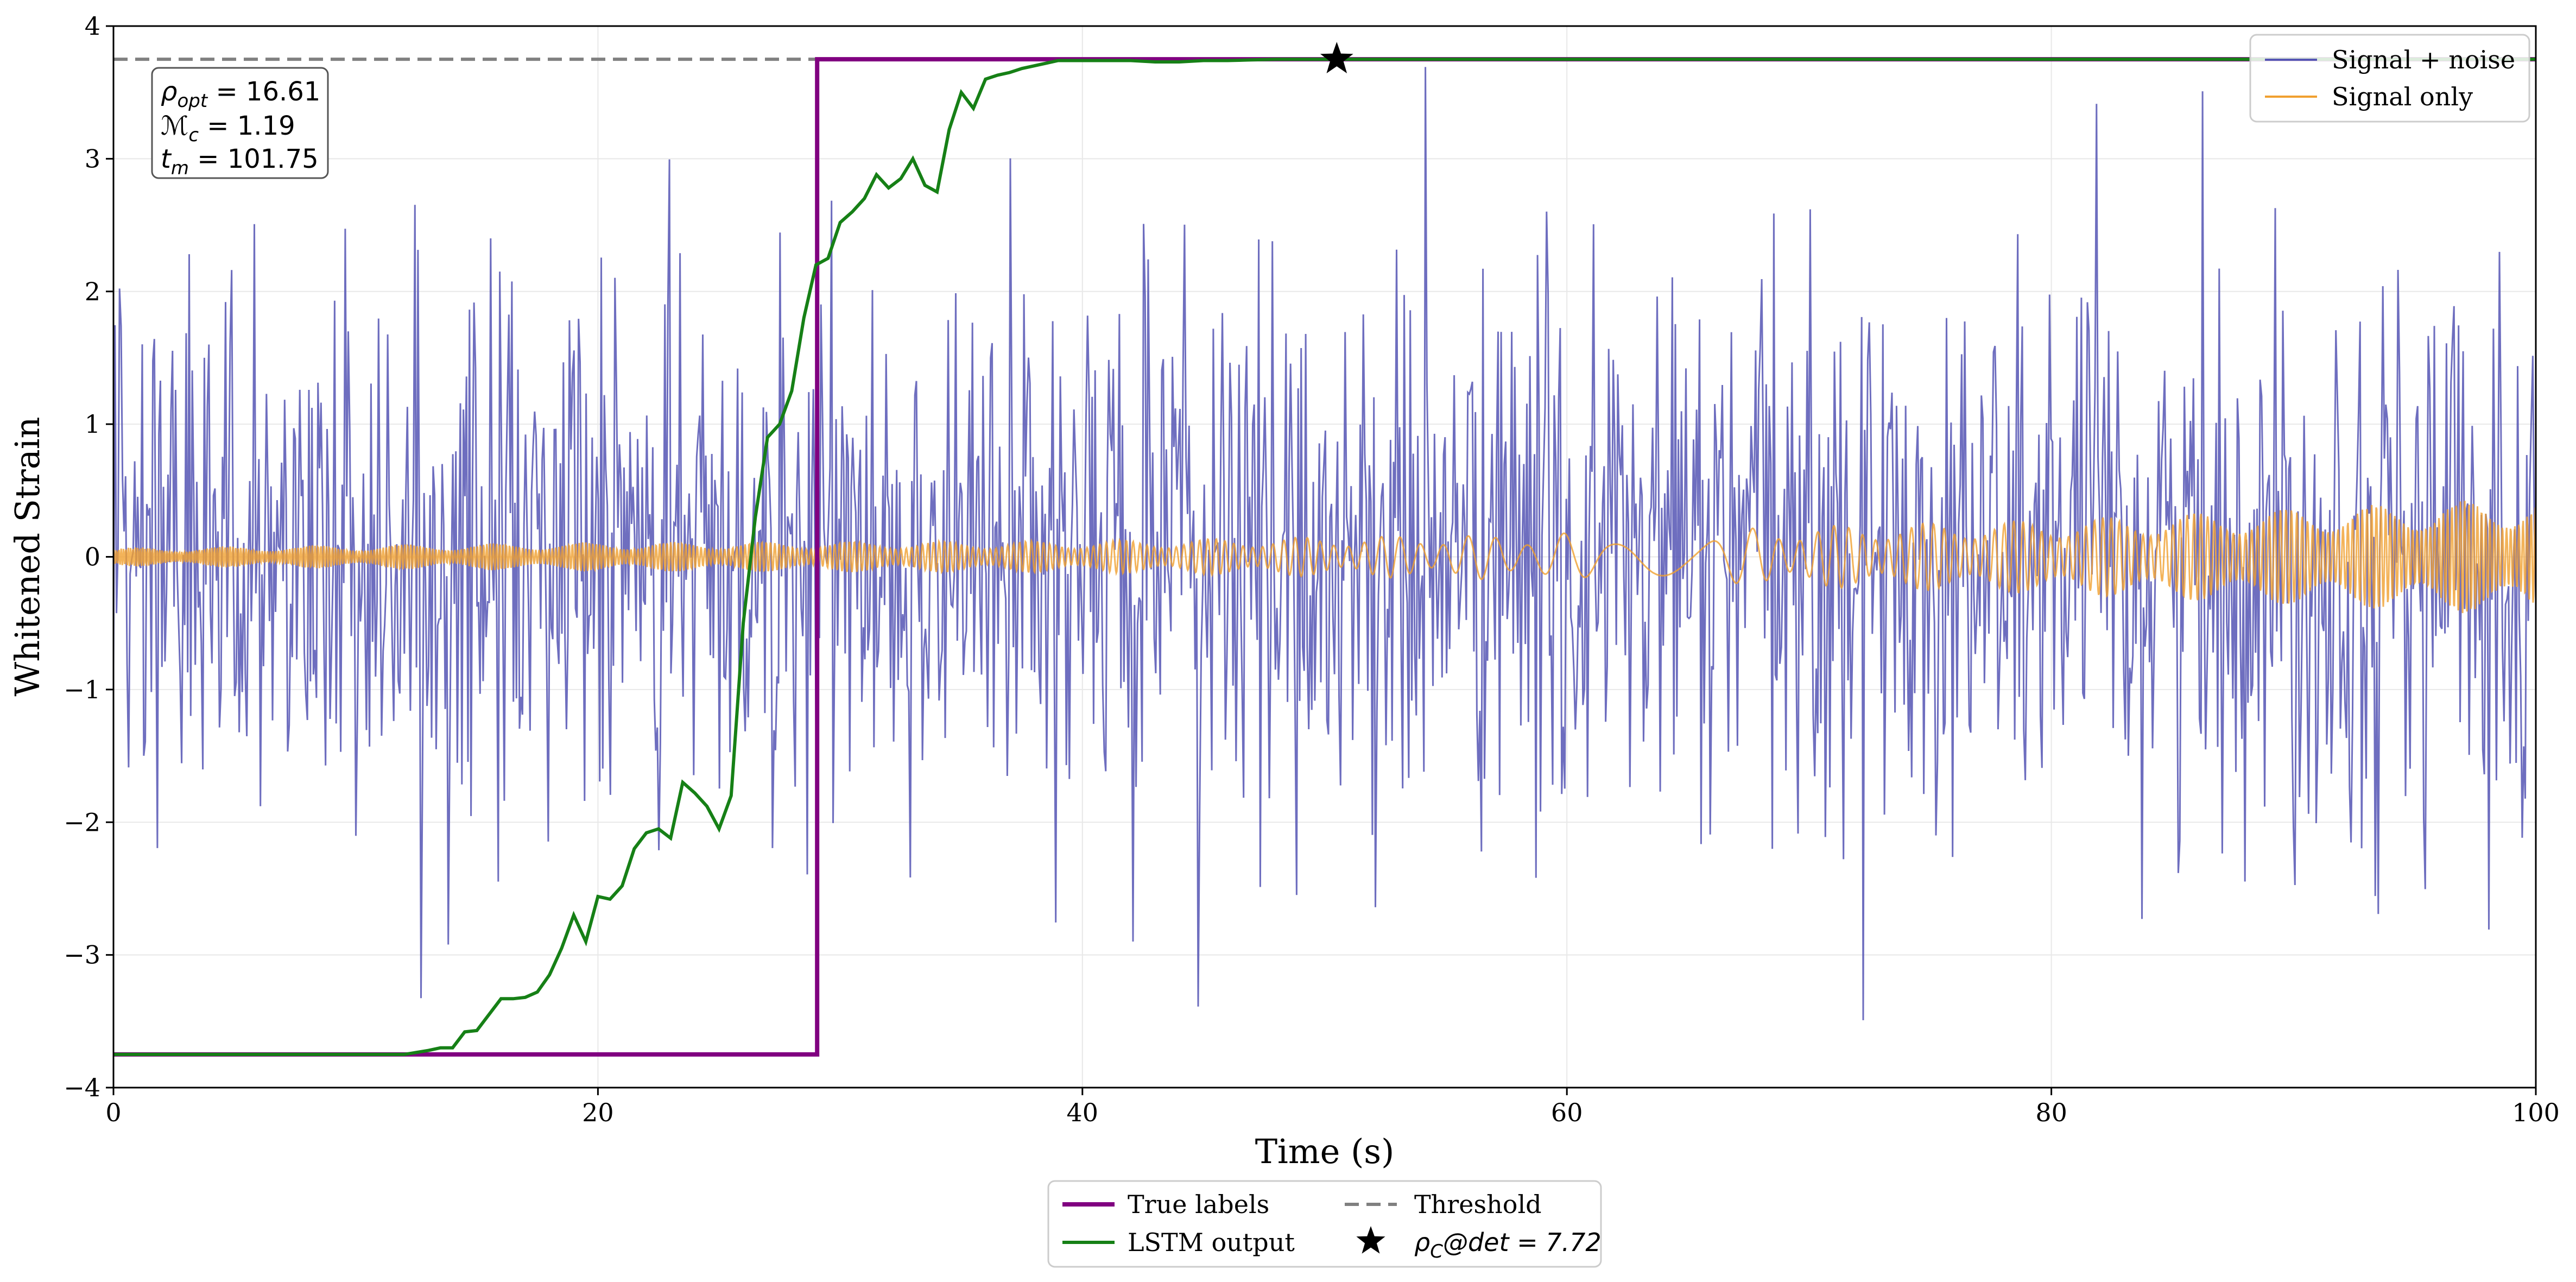  Describe the element at coordinates (1083, 1112) in the screenshot. I see `x-tick-label: 40` at that location.